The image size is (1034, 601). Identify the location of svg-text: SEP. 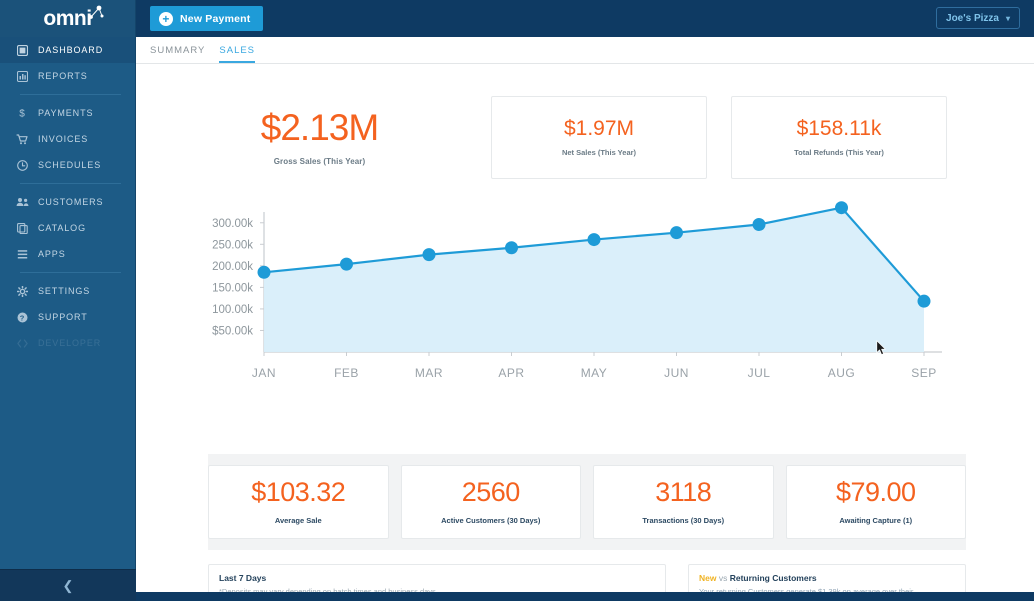
(924, 373).